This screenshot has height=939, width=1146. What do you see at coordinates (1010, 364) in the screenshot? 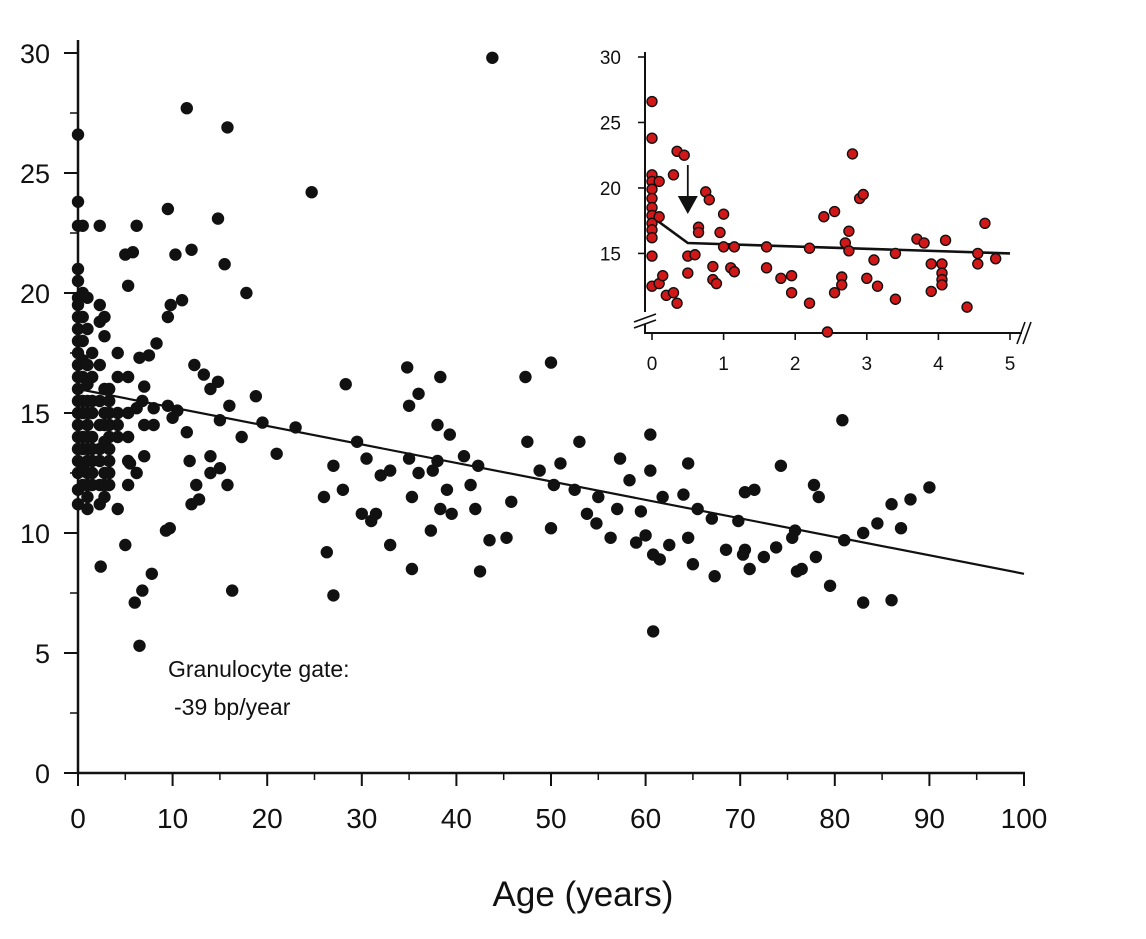
I see `inset-x-tick-label: 5` at bounding box center [1010, 364].